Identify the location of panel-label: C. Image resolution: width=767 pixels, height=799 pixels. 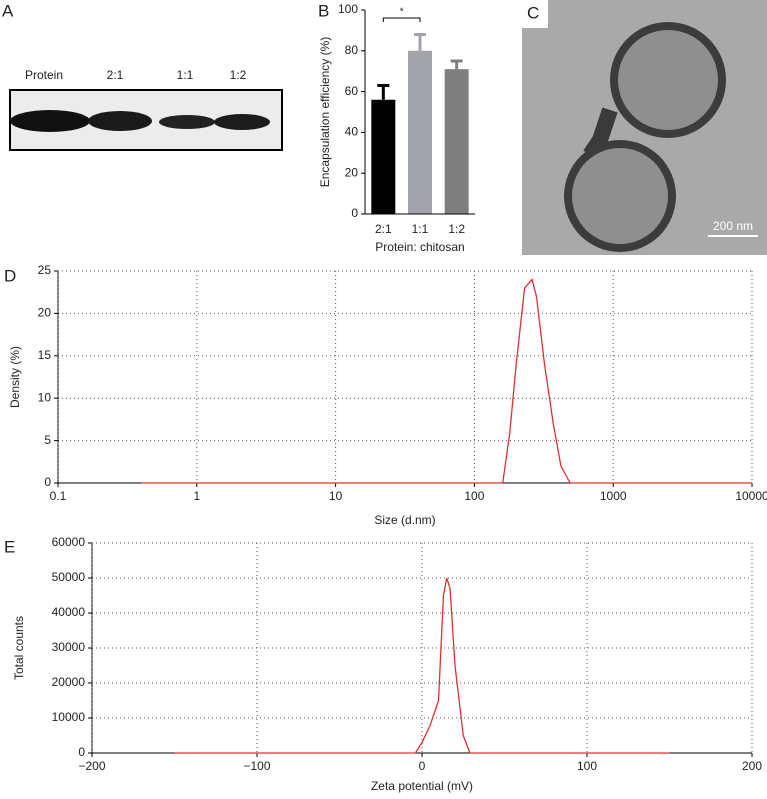
(533, 12).